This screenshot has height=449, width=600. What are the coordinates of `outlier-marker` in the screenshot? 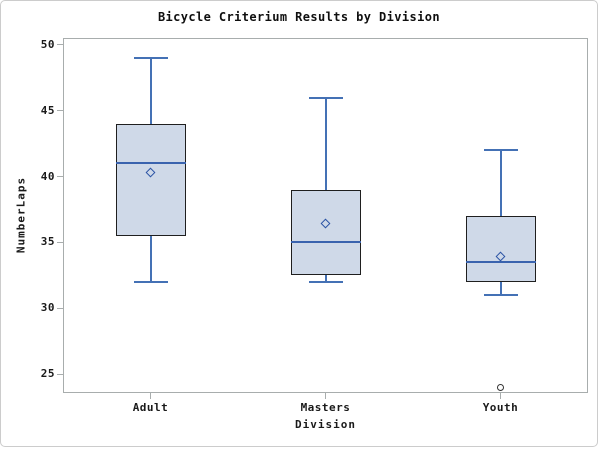 It's located at (500, 387).